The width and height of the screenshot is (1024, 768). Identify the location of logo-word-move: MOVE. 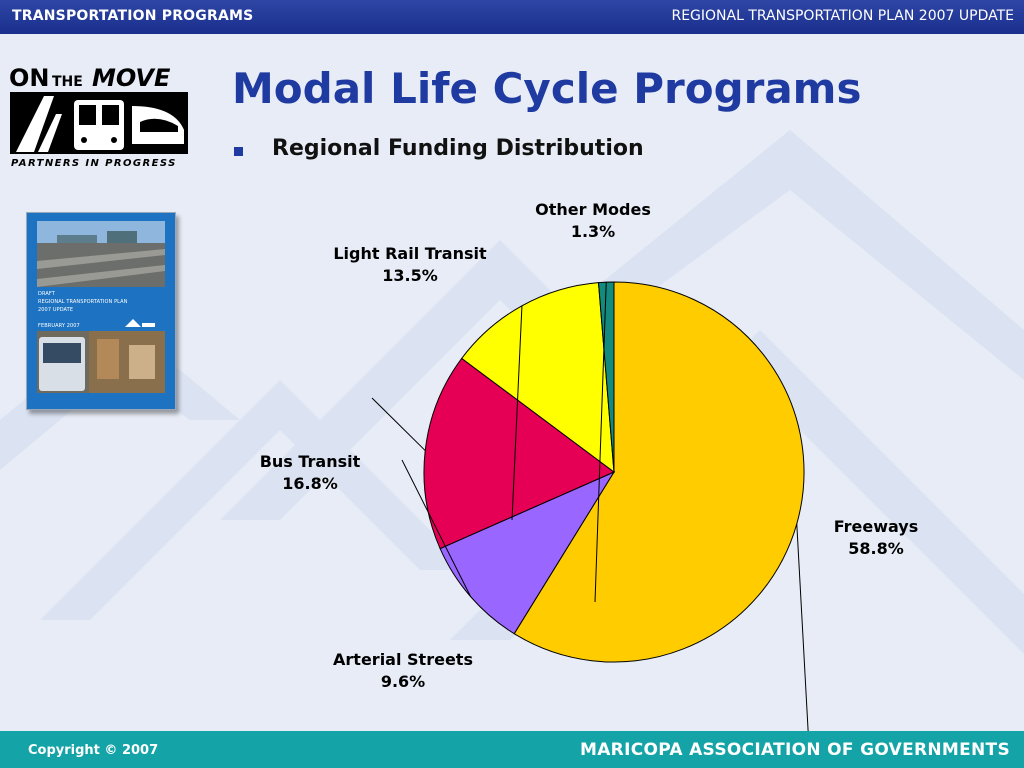
(131, 78).